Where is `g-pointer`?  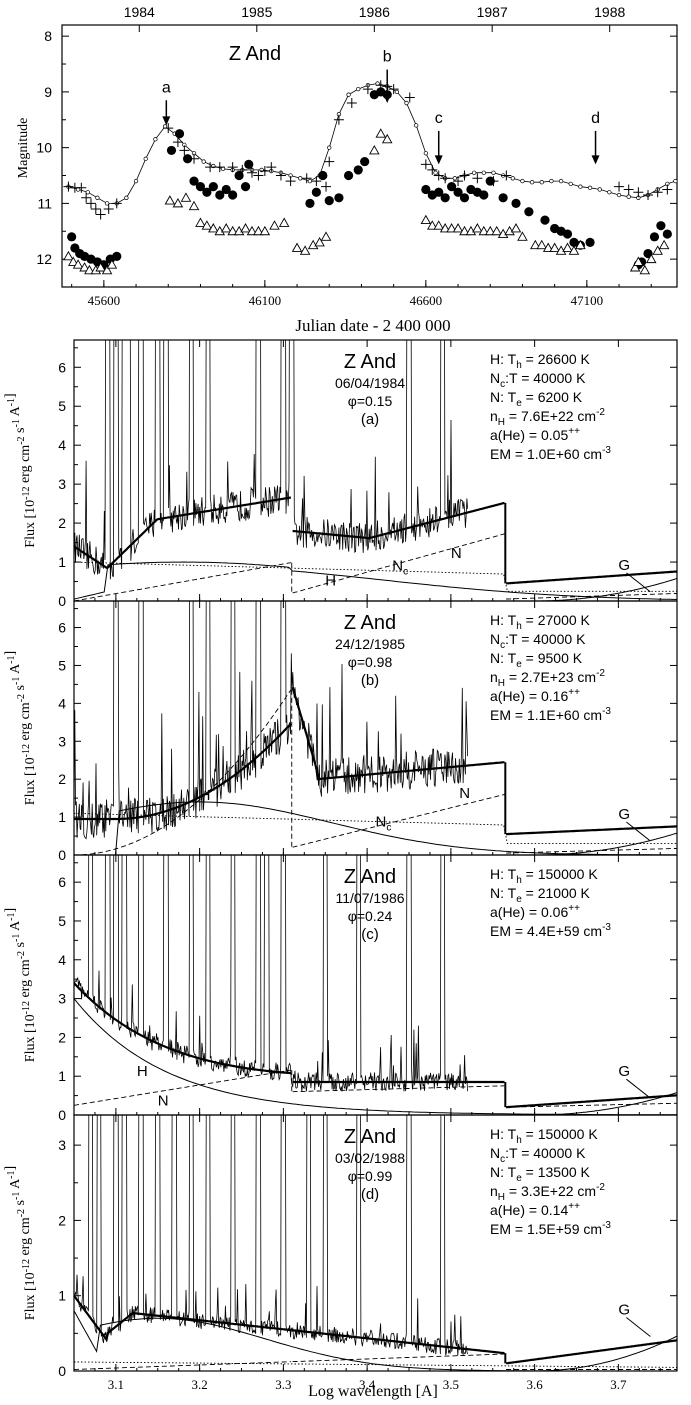 g-pointer is located at coordinates (638, 1088).